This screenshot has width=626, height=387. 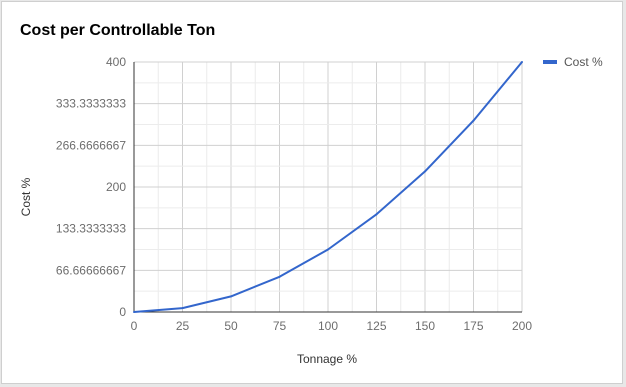 I want to click on y-tick-label: 200, so click(x=116, y=187).